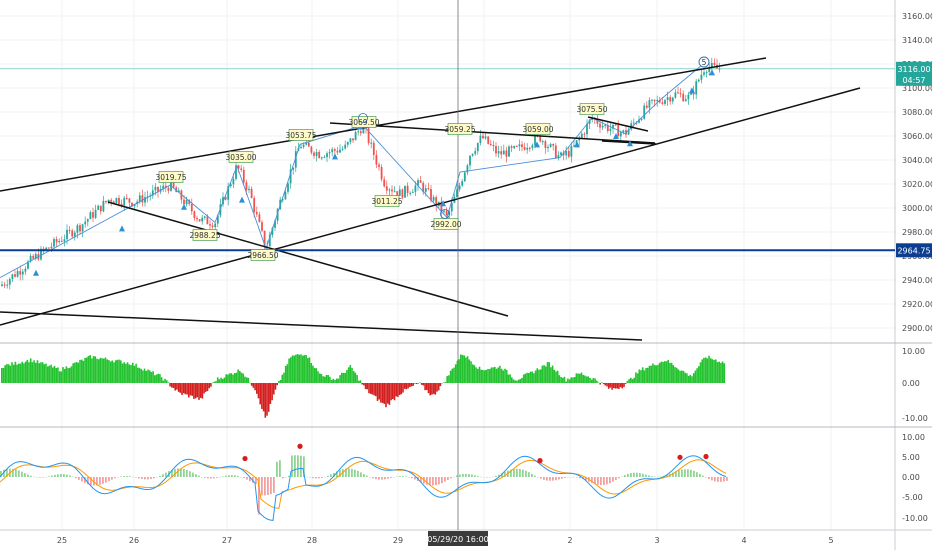  What do you see at coordinates (917, 184) in the screenshot?
I see `price-tick: 3020.00` at bounding box center [917, 184].